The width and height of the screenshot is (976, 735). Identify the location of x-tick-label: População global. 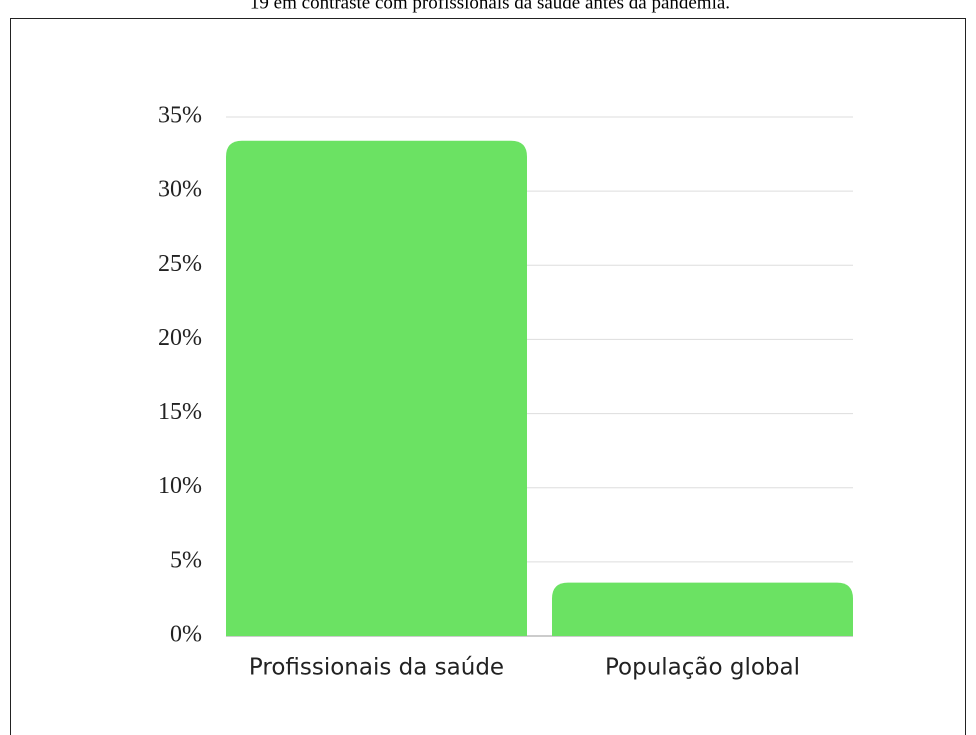
(702, 668).